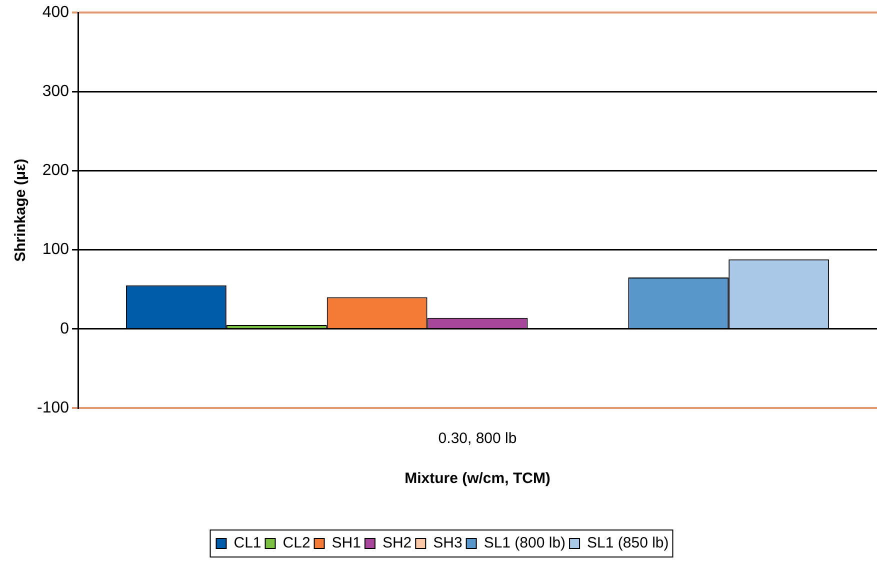 The image size is (877, 569). Describe the element at coordinates (21, 210) in the screenshot. I see `y-axis-title: Shrinkage (με)` at that location.